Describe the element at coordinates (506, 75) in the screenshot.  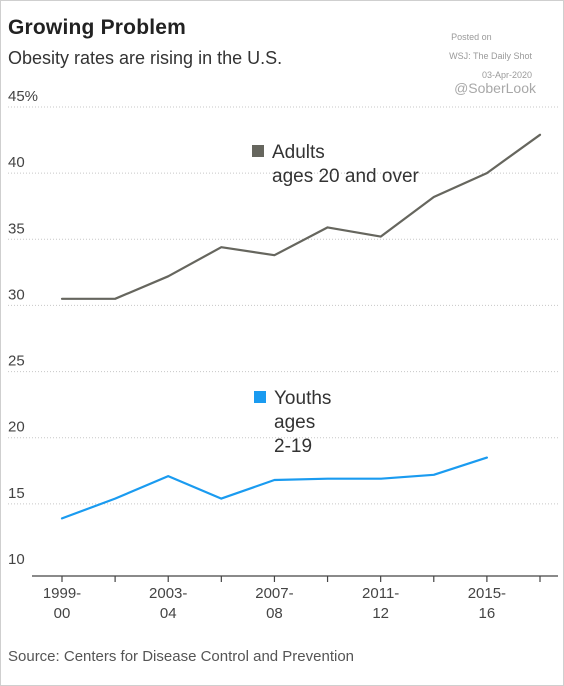
I see `posted-line-3: 03-Apr-2020` at that location.